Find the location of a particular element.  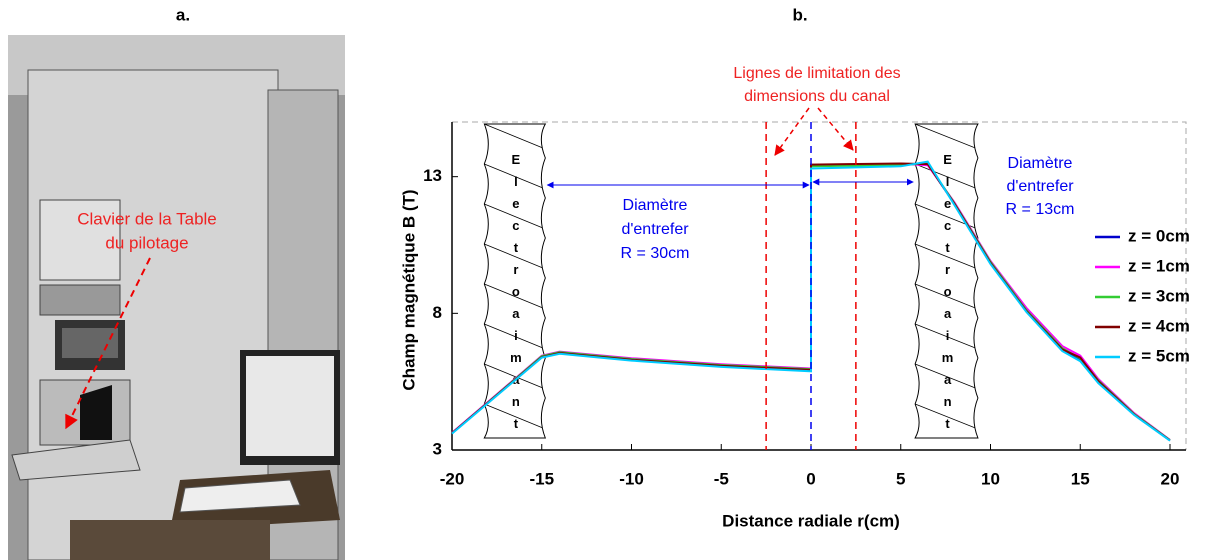

legend-label: z = 1cm is located at coordinates (1159, 265).